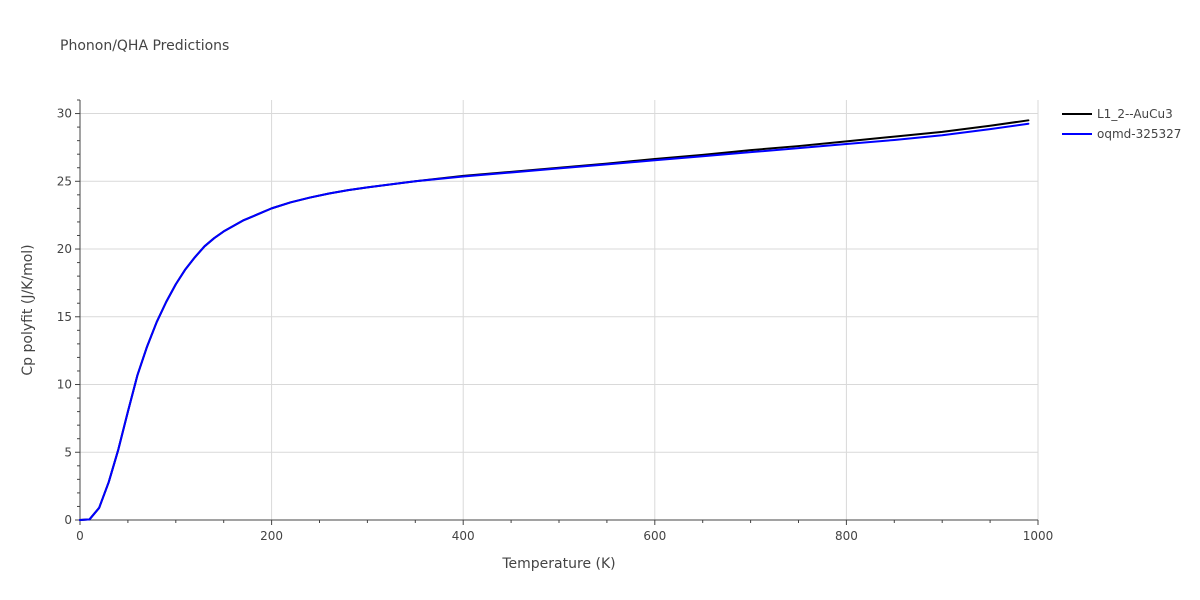 The image size is (1200, 600). What do you see at coordinates (558, 564) in the screenshot?
I see `x-axis-title: Temperature (K)` at bounding box center [558, 564].